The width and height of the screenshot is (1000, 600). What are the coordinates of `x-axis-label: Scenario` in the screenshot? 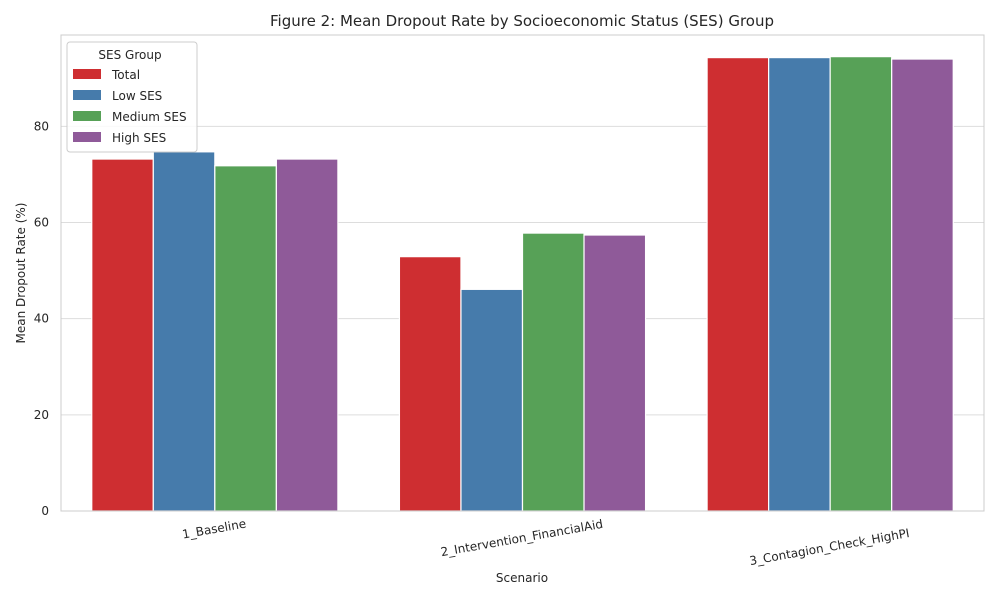 It's located at (522, 578).